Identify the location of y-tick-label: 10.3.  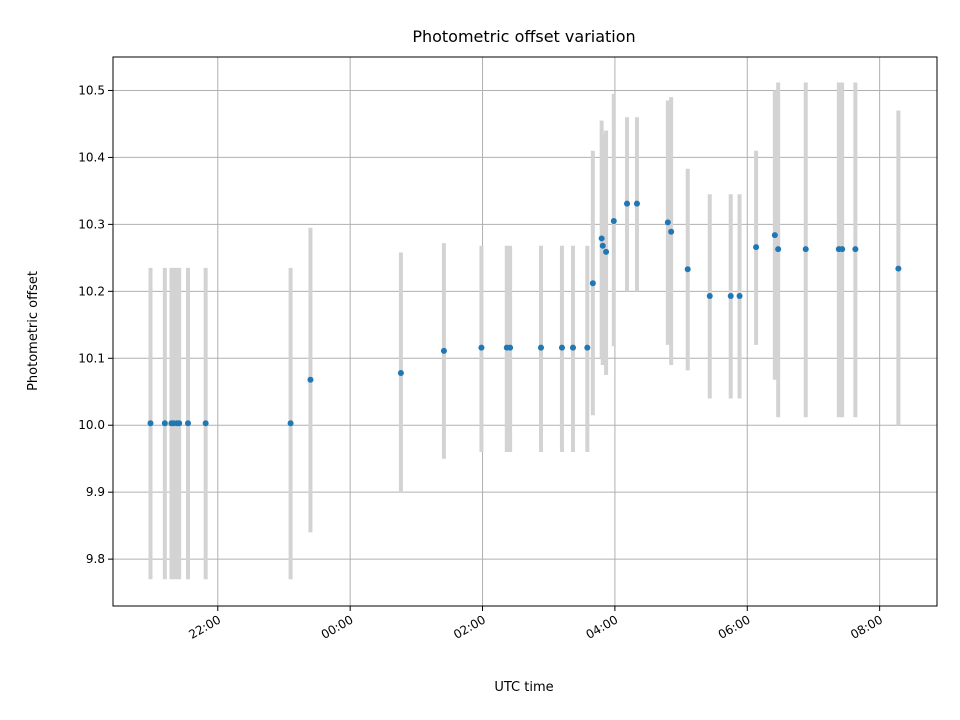
(91, 224).